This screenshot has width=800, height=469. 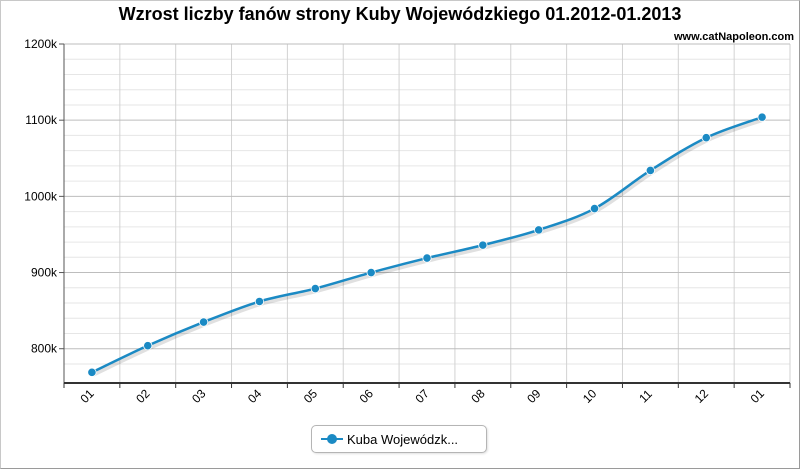 I want to click on x-tick-label: 07, so click(x=422, y=396).